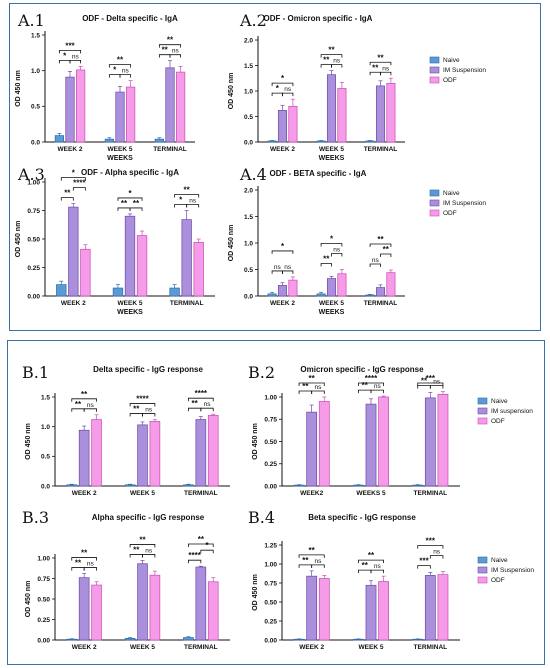 The height and width of the screenshot is (668, 550). What do you see at coordinates (43, 640) in the screenshot?
I see `y-tick-label: 0.00` at bounding box center [43, 640].